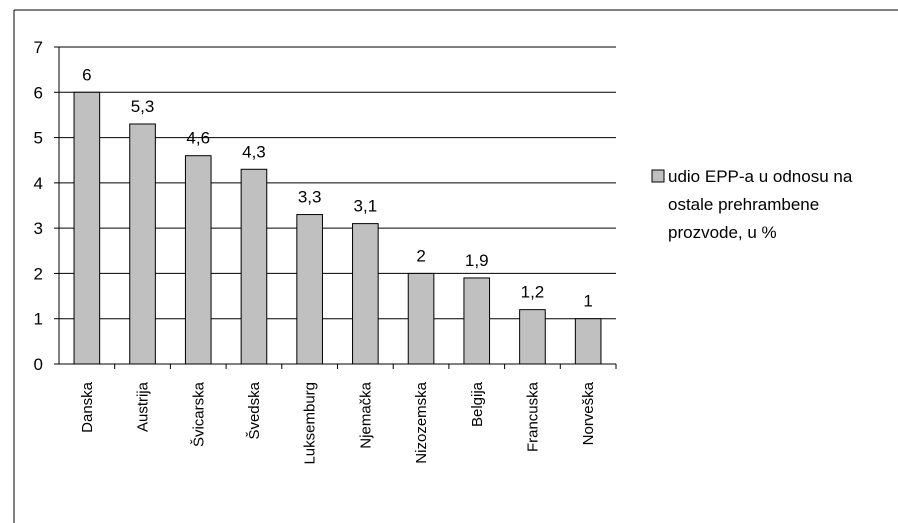 The image size is (898, 523). I want to click on legend-swatch, so click(658, 176).